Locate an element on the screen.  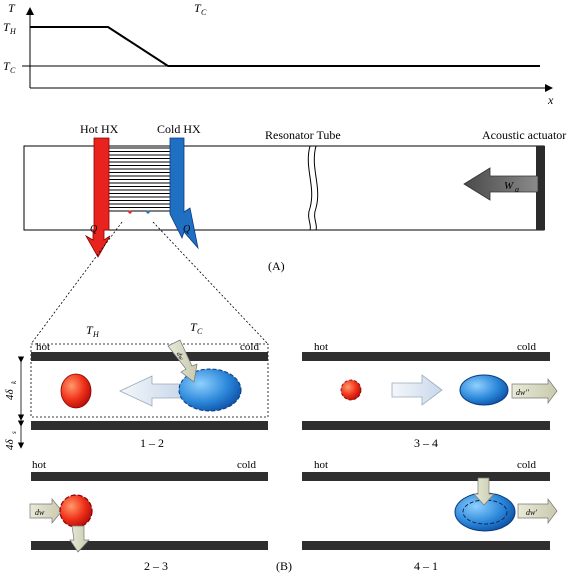
step-label: 3 – 4 is located at coordinates (426, 443).